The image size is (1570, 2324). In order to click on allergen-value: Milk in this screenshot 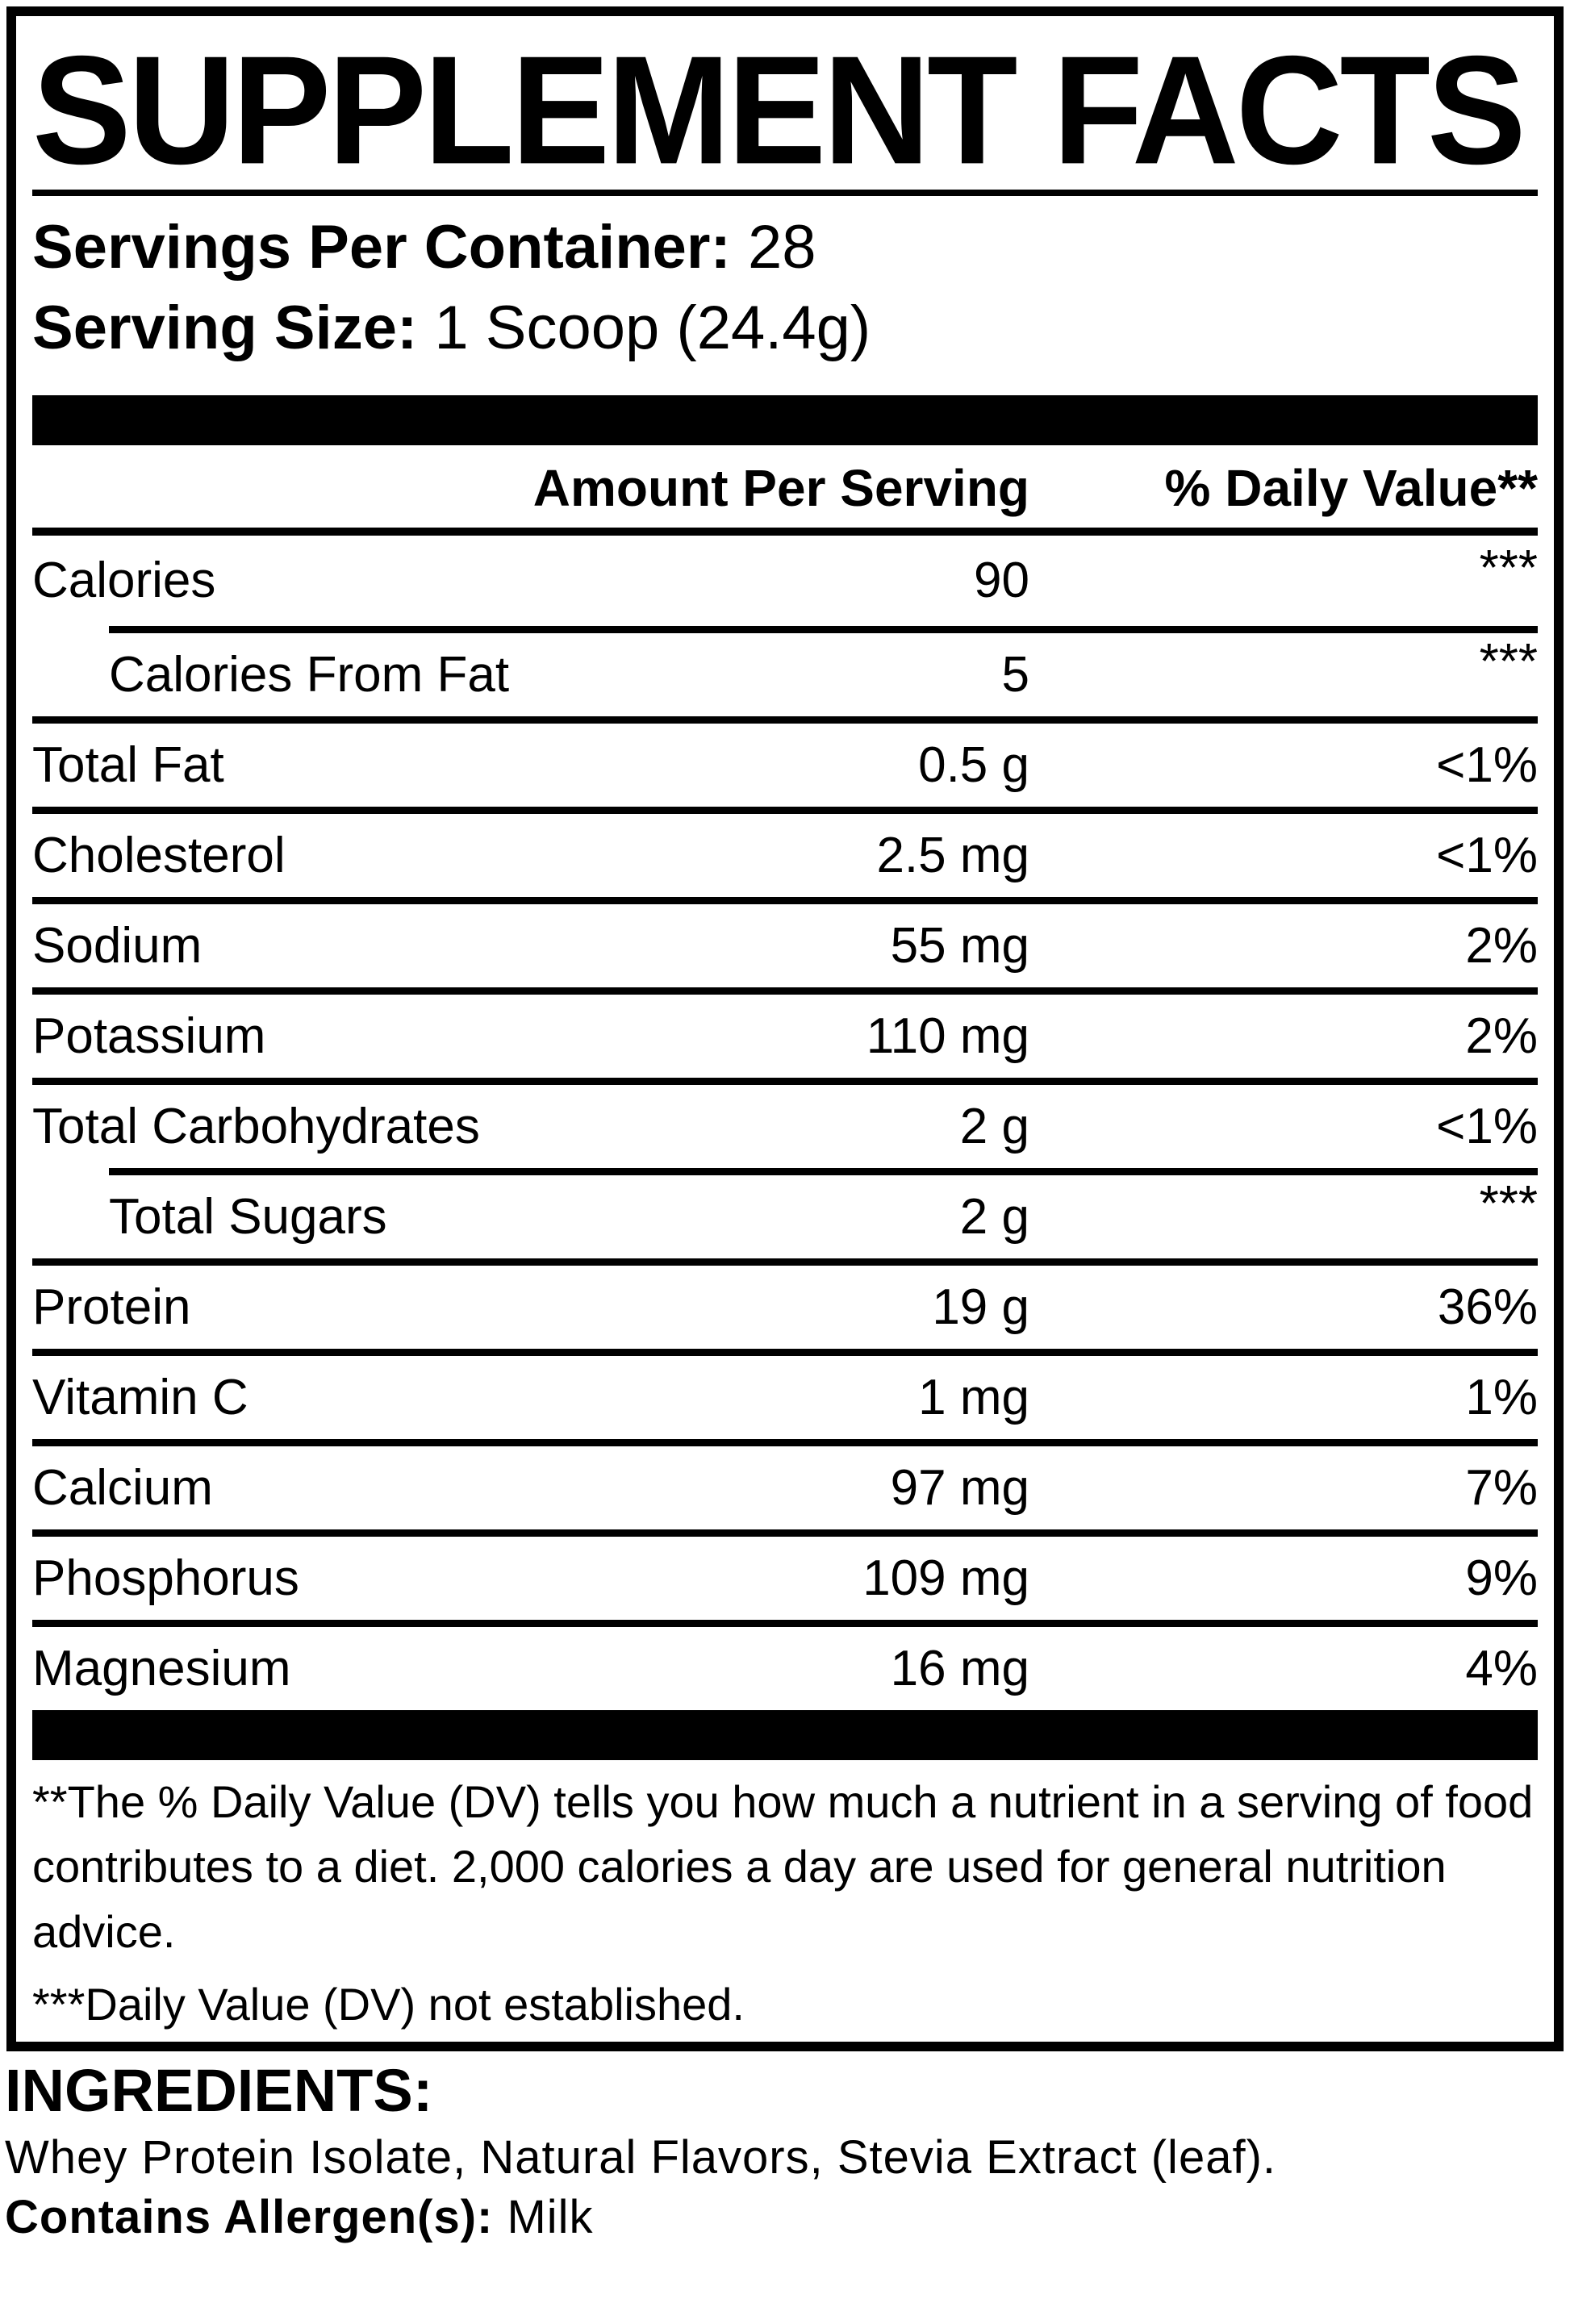, I will do `click(550, 2216)`.